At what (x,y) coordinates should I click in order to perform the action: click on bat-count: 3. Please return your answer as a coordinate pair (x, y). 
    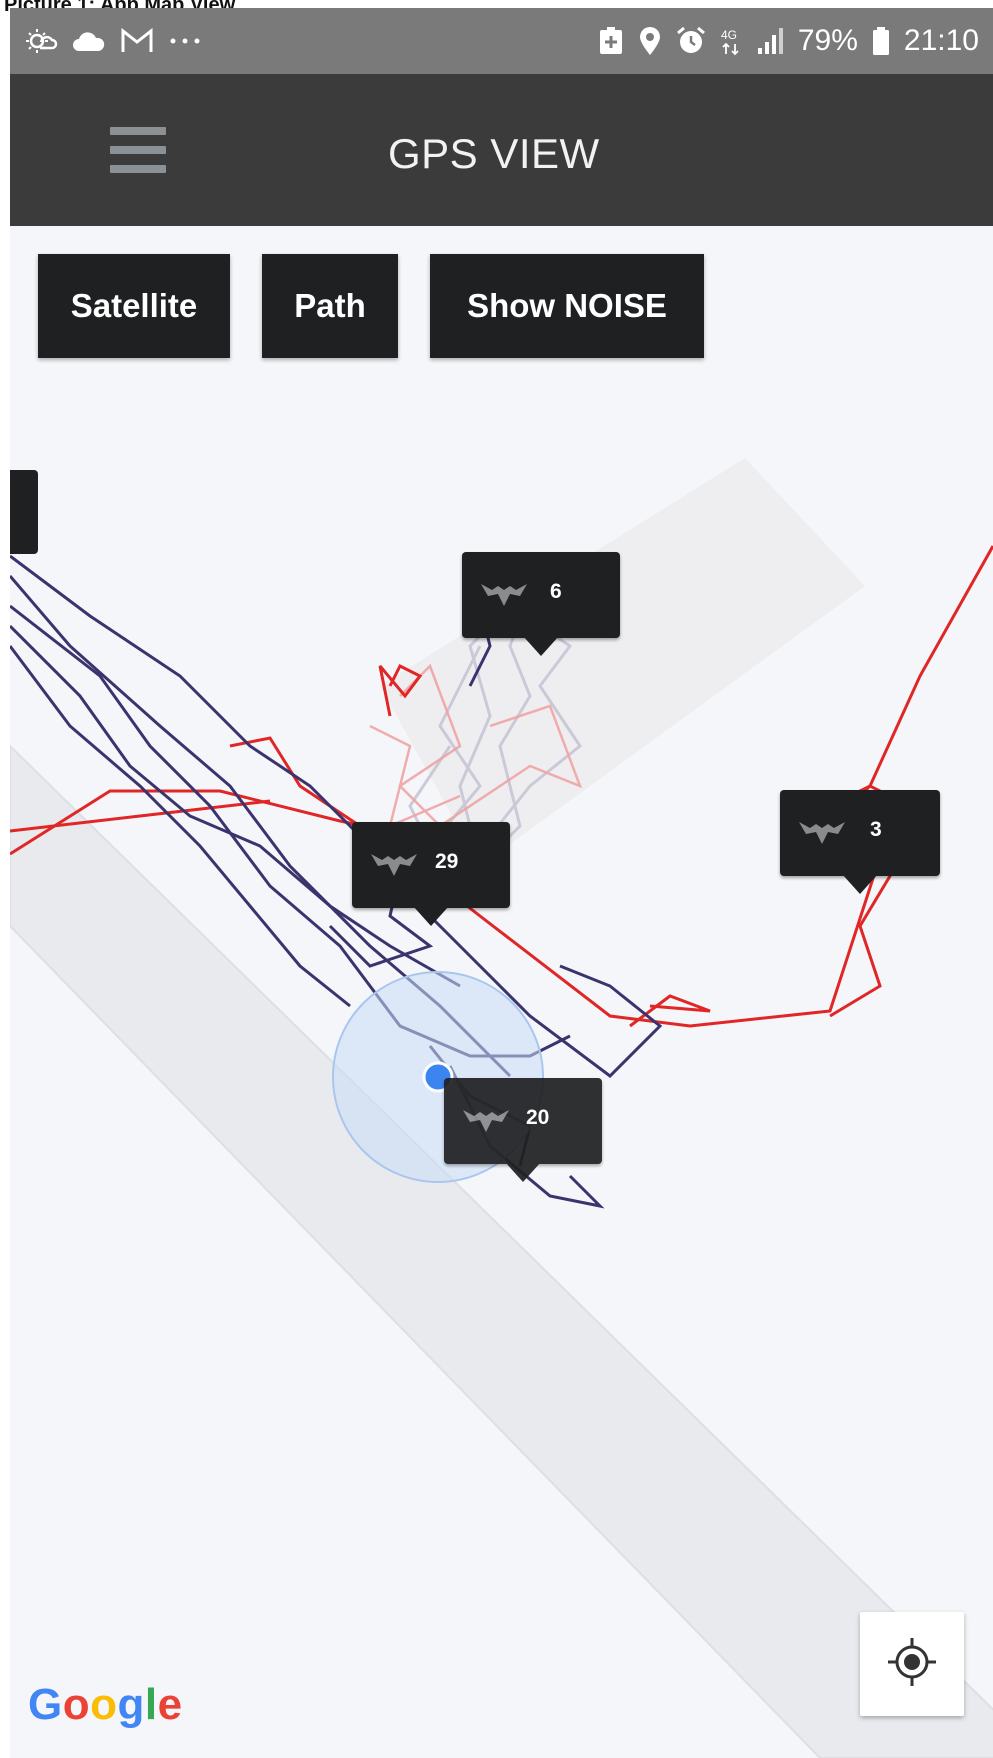
    Looking at the image, I should click on (876, 829).